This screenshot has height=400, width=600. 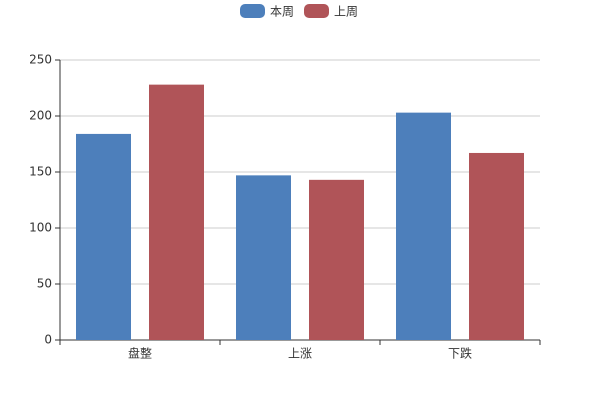 I want to click on y-tick-label: 150, so click(x=40, y=172).